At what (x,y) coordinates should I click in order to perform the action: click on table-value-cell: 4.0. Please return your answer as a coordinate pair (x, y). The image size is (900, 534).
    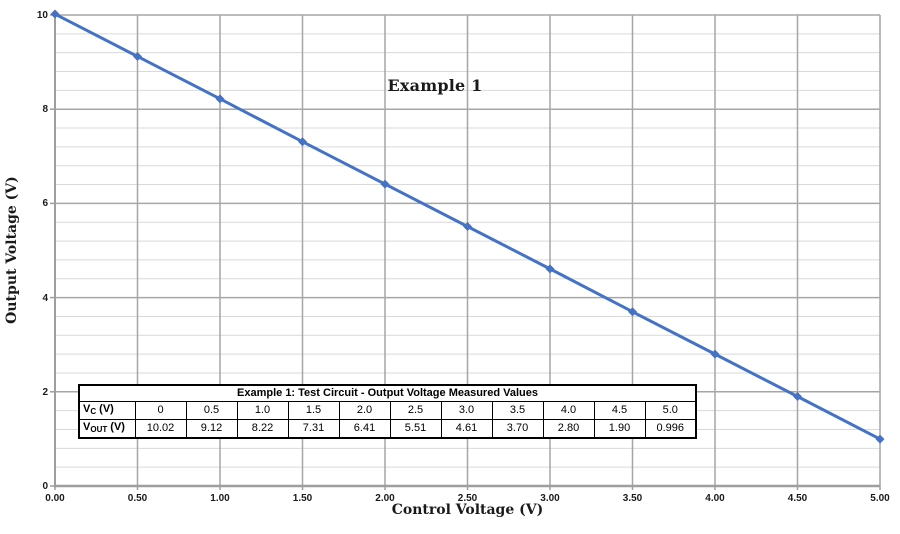
    Looking at the image, I should click on (568, 410).